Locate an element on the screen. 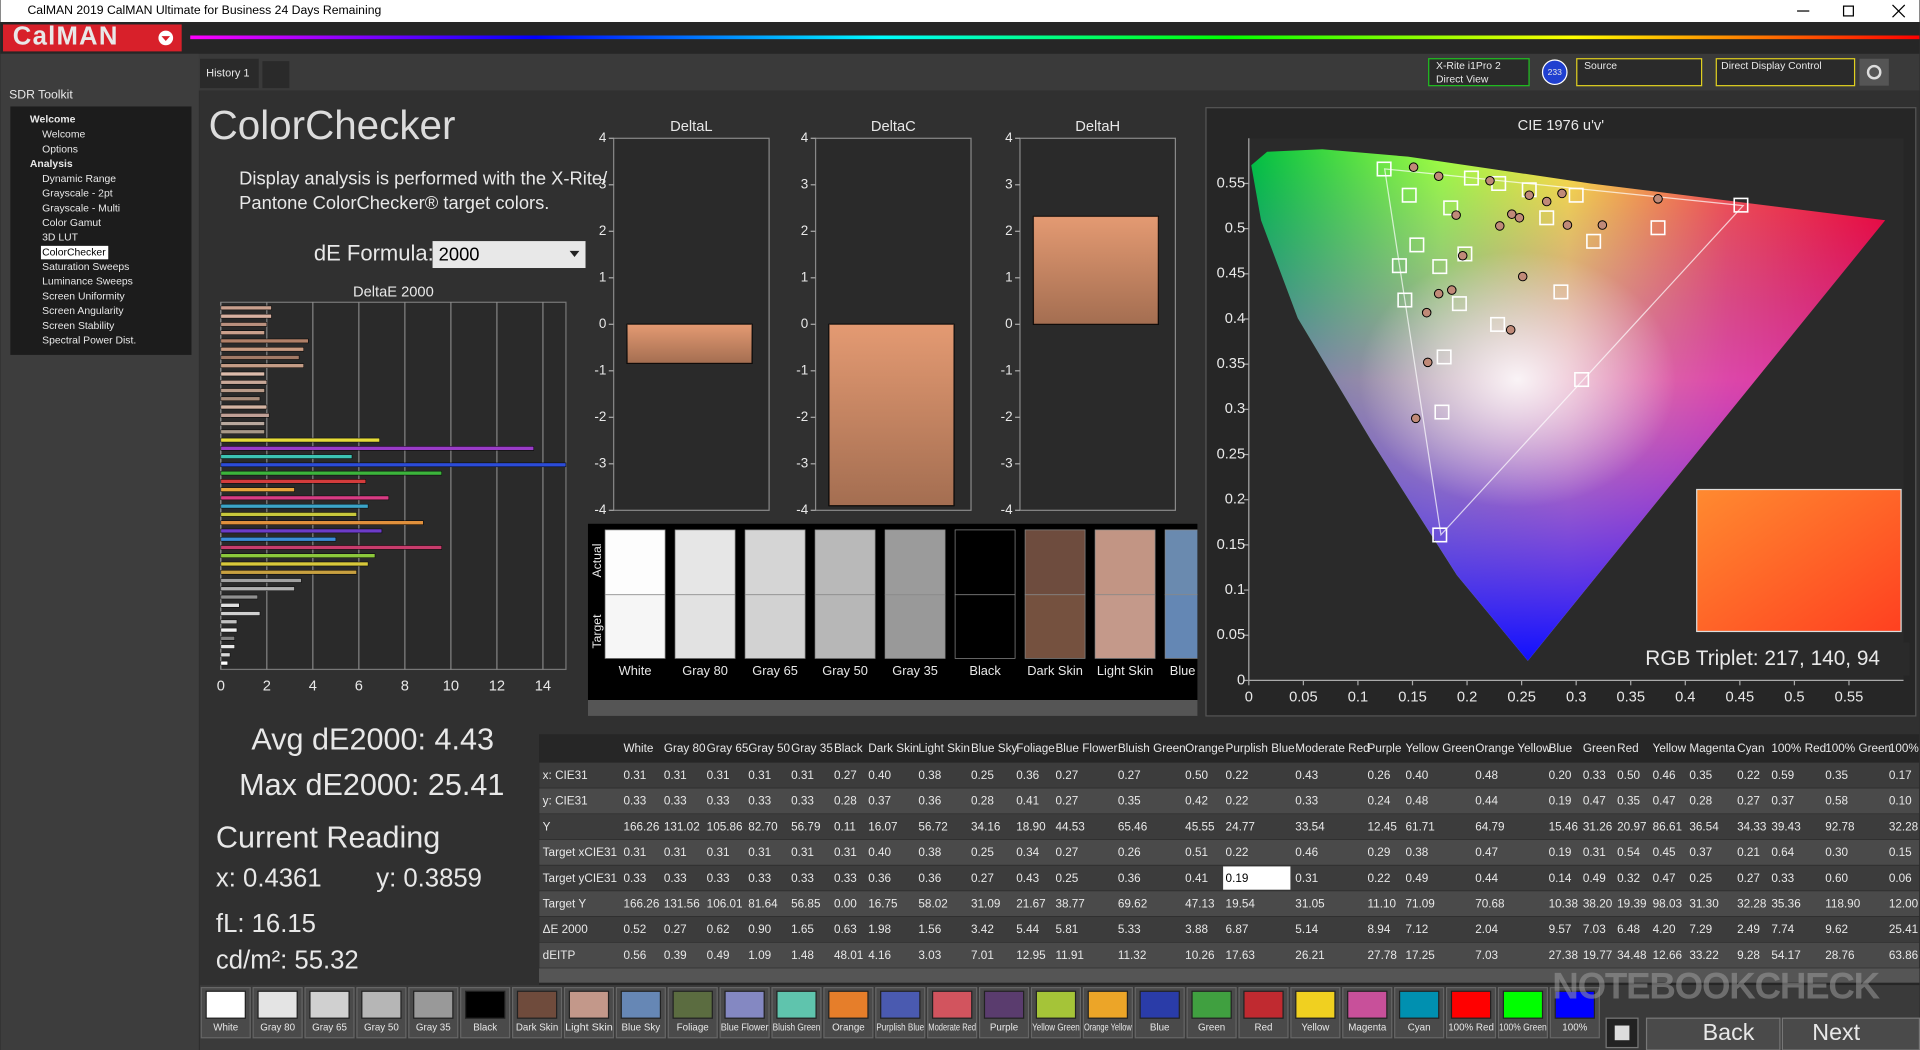  table-cell: 4.20 is located at coordinates (1664, 929).